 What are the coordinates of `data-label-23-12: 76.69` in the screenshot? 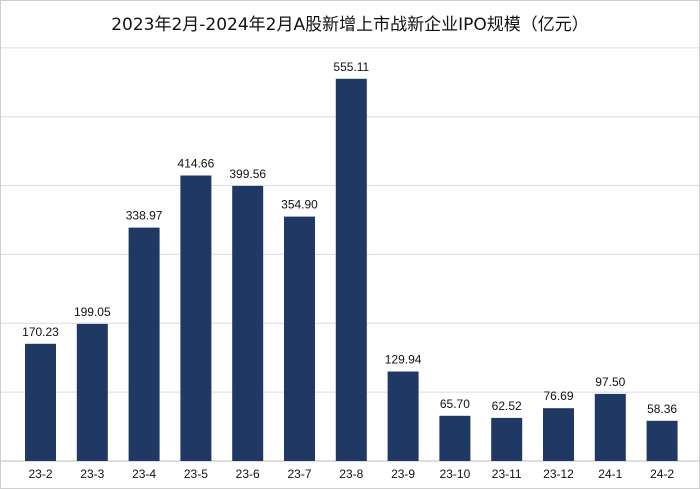 It's located at (558, 396).